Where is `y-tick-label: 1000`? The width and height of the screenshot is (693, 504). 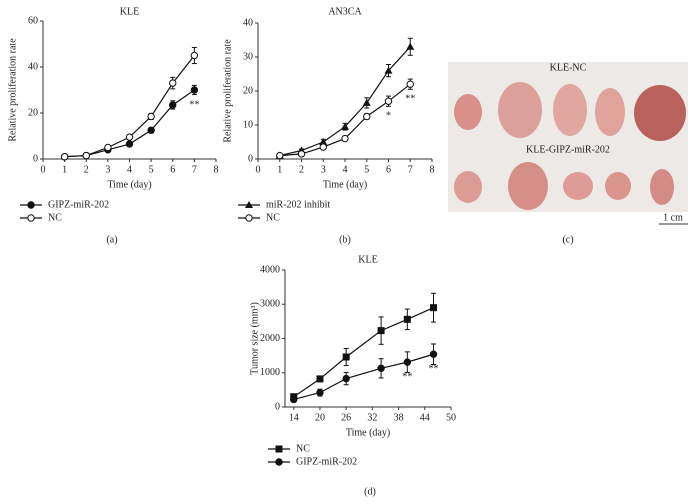
y-tick-label: 1000 is located at coordinates (270, 372).